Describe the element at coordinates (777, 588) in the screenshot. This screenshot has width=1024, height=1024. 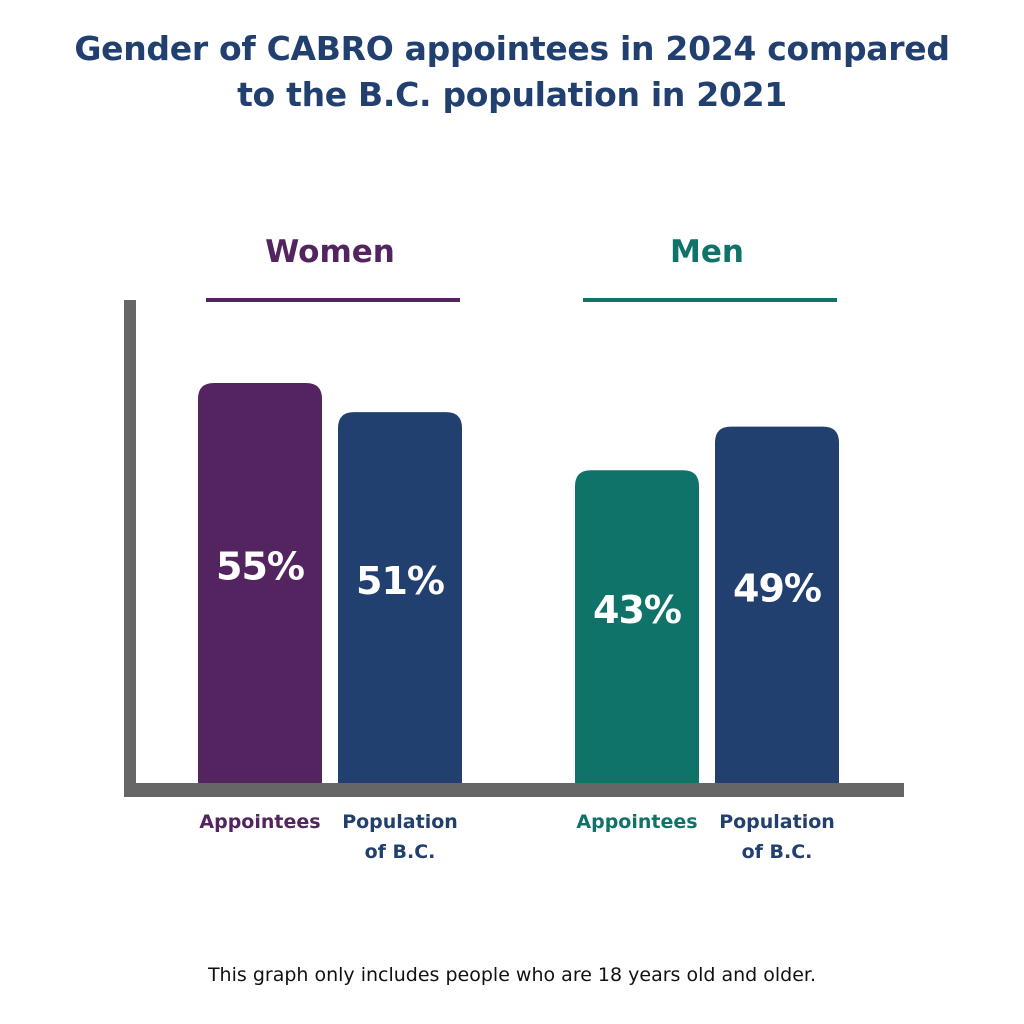
I see `data-label-men-population: 49%` at that location.